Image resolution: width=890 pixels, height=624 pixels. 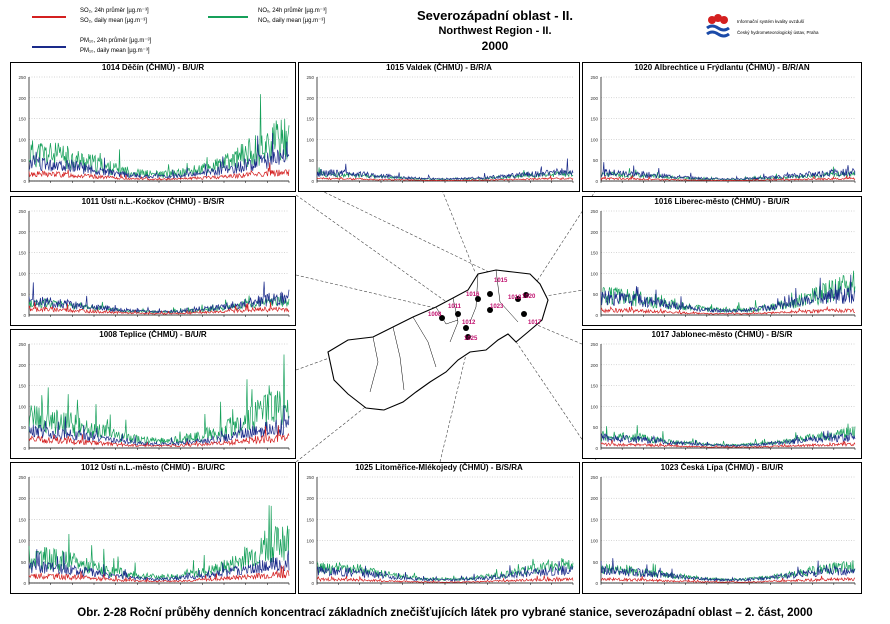 I want to click on legend-swatch-pm10, so click(x=49, y=47).